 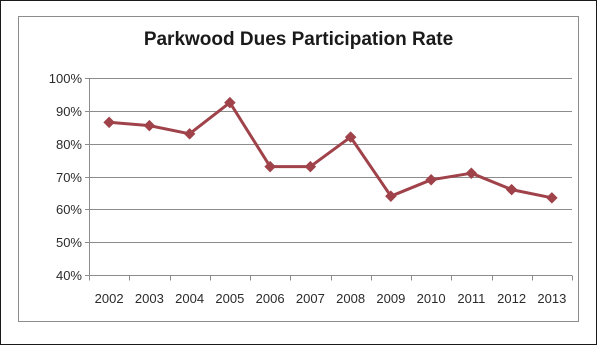 What do you see at coordinates (66, 78) in the screenshot?
I see `y-tick-label: 100%` at bounding box center [66, 78].